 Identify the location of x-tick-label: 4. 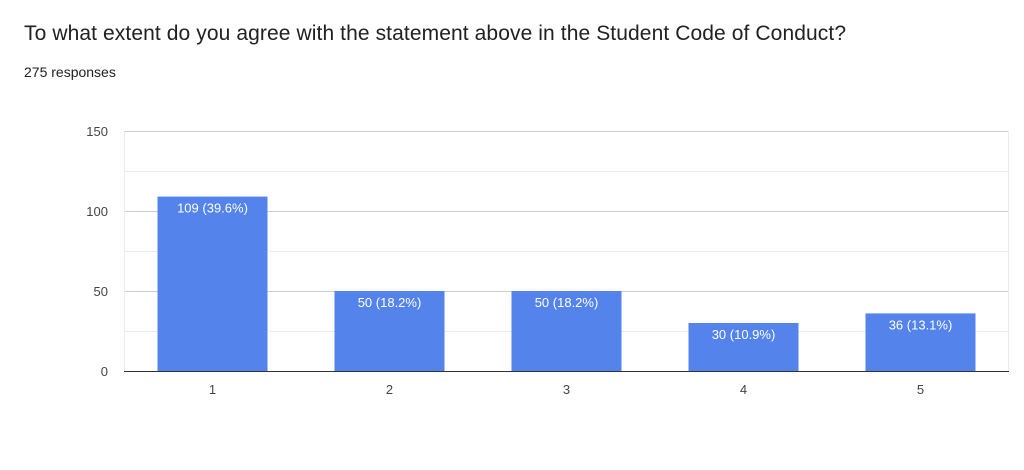
(743, 389).